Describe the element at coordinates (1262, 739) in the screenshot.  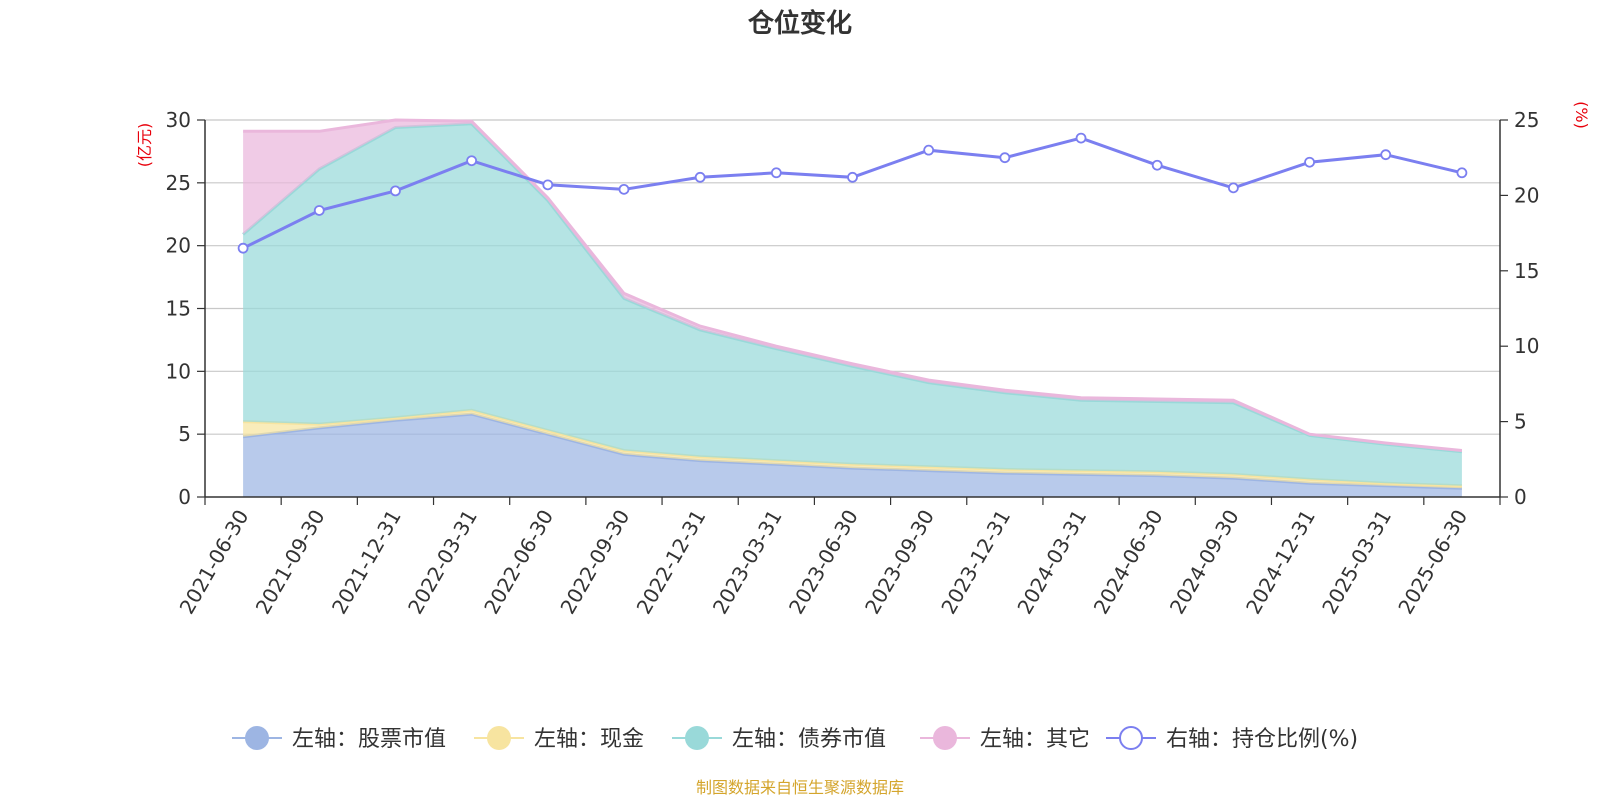
I see `legend-label: 右轴：持仓比例(%)` at that location.